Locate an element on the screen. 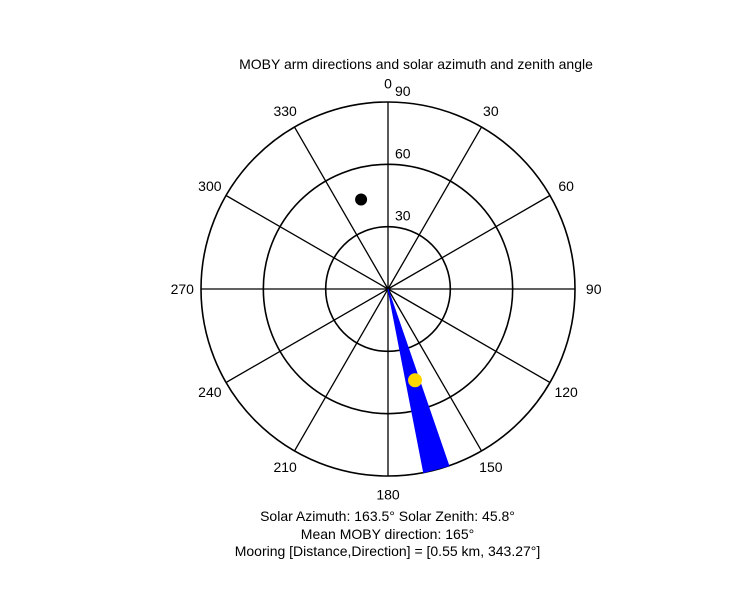 The width and height of the screenshot is (750, 600). radial-label-60: 60 is located at coordinates (403, 153).